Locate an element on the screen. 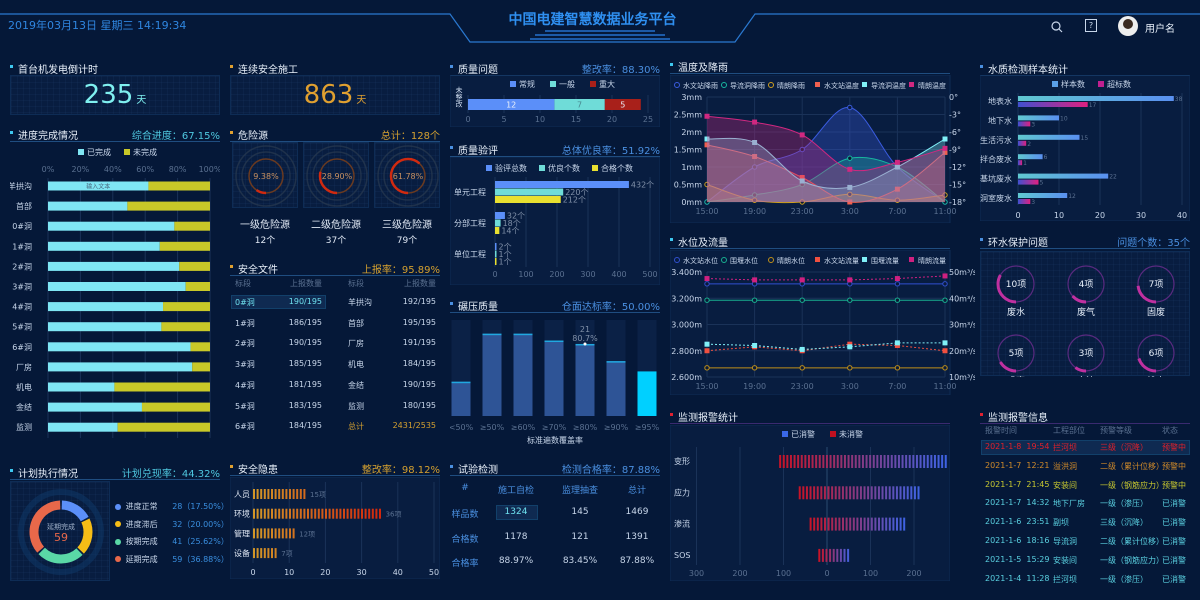 The image size is (1200, 600). table-cell: 6#洞 is located at coordinates (245, 427).